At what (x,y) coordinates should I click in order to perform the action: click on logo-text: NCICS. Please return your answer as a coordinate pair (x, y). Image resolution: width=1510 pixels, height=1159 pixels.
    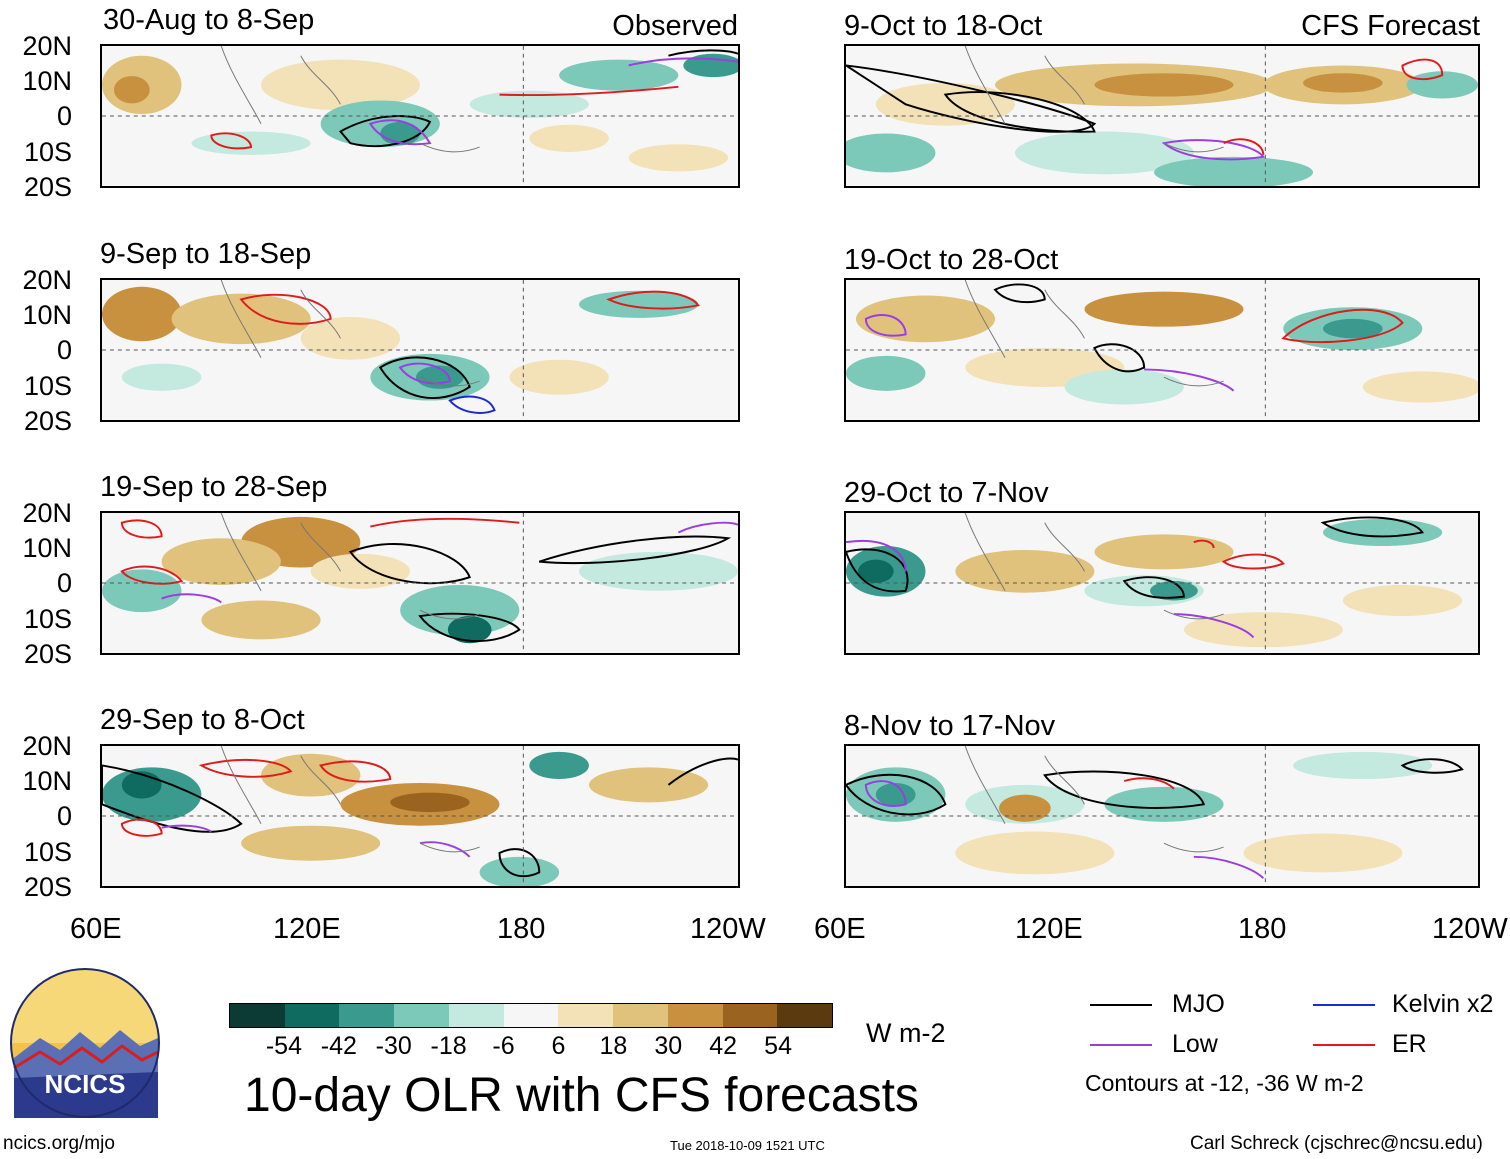
    Looking at the image, I should click on (85, 1084).